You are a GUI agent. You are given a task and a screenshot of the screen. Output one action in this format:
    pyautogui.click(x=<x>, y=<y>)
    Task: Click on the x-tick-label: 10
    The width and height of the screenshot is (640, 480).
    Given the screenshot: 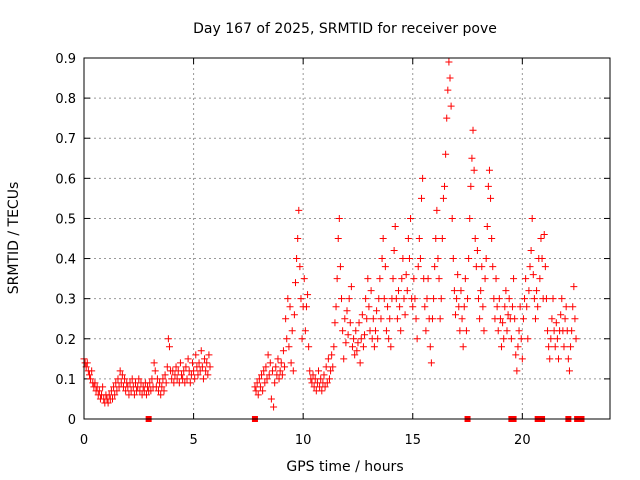 What is the action you would take?
    pyautogui.click(x=303, y=440)
    